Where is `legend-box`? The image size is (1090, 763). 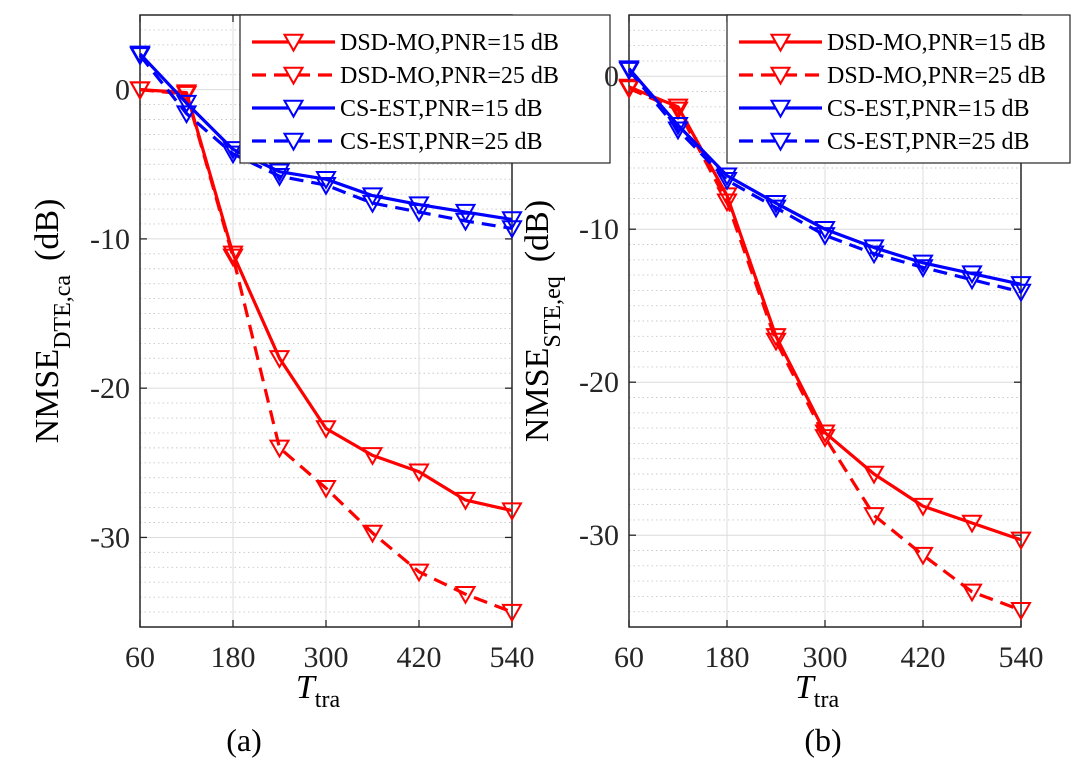
legend-box is located at coordinates (425, 89).